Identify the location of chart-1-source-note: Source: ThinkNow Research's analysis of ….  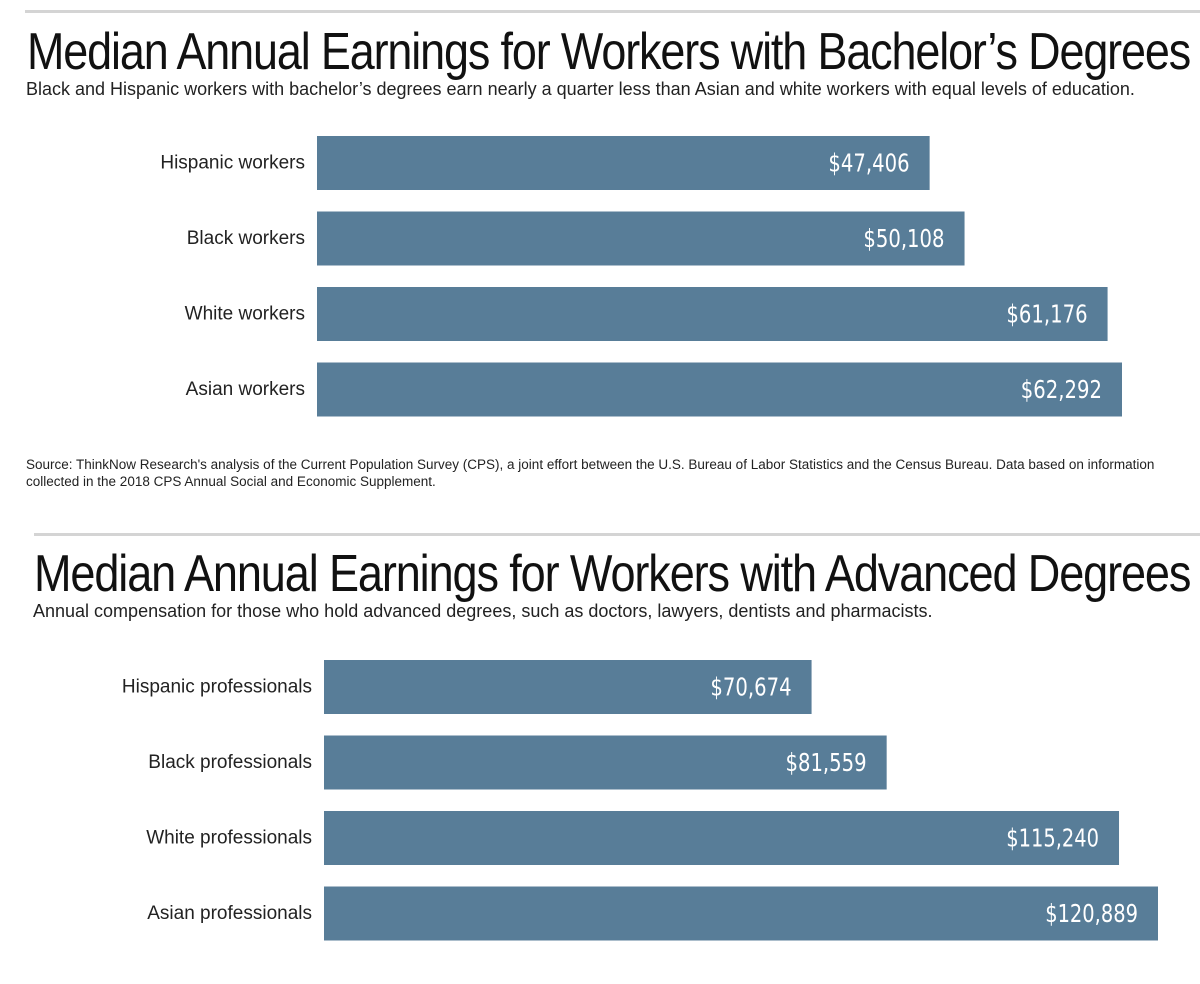
(590, 473).